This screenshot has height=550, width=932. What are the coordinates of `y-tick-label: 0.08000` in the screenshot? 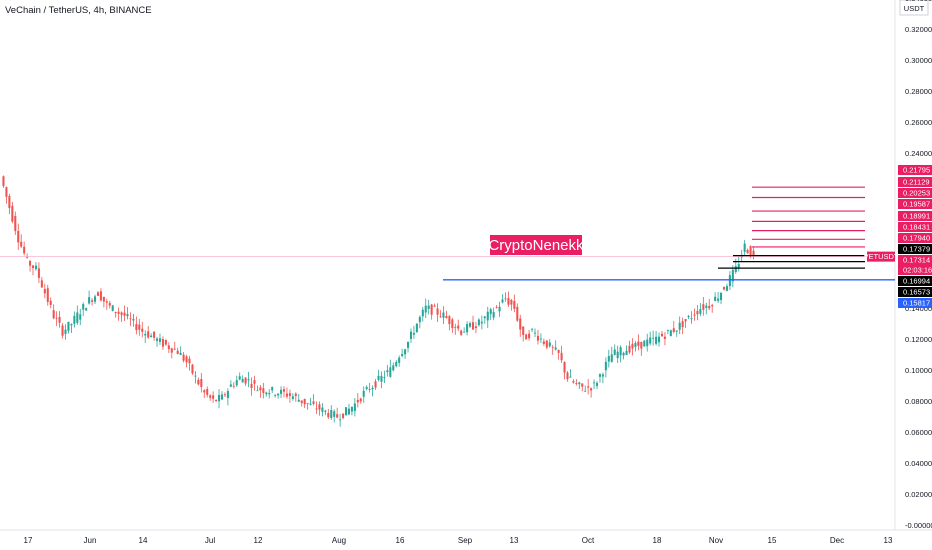 It's located at (918, 401).